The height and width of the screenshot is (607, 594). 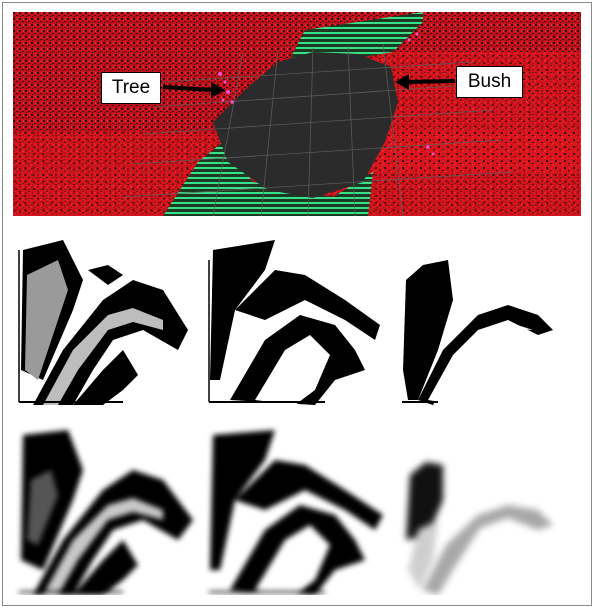 I want to click on tree-points, so click(x=325, y=94).